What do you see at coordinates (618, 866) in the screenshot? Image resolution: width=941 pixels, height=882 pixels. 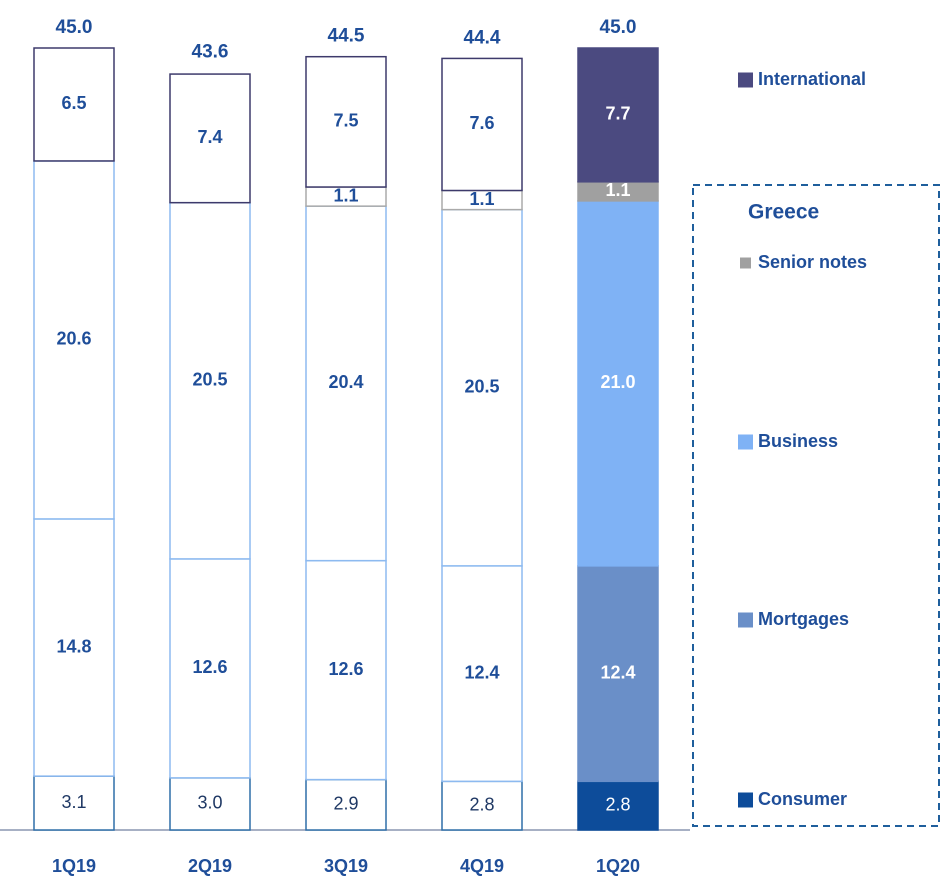 I see `x-tick-label: 1Q20` at bounding box center [618, 866].